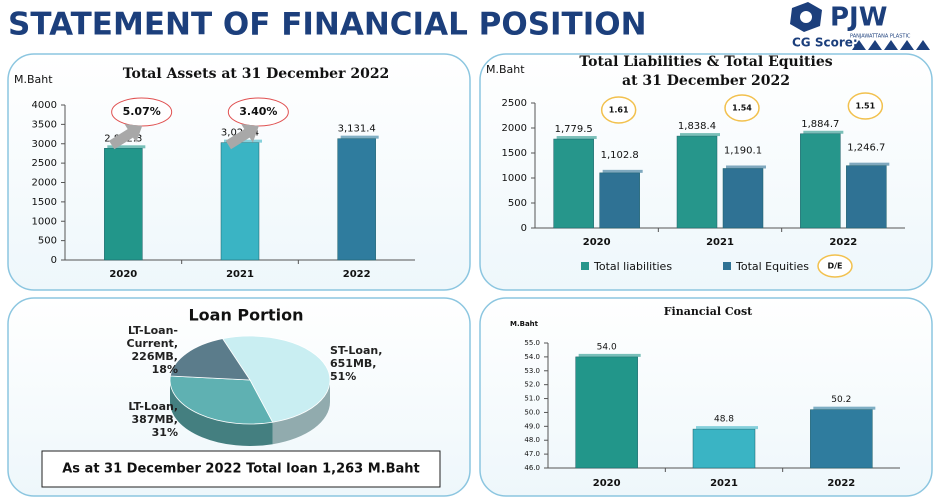 Image resolution: width=937 pixels, height=499 pixels. I want to click on pie-category: ST-Loan,, so click(356, 350).